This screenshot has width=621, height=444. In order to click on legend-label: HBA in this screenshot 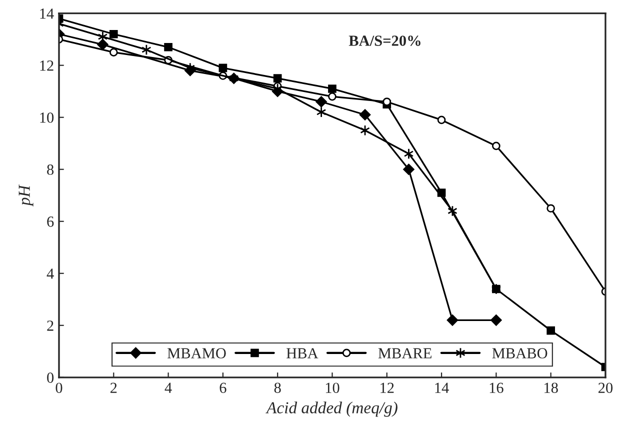, I will do `click(302, 353)`.